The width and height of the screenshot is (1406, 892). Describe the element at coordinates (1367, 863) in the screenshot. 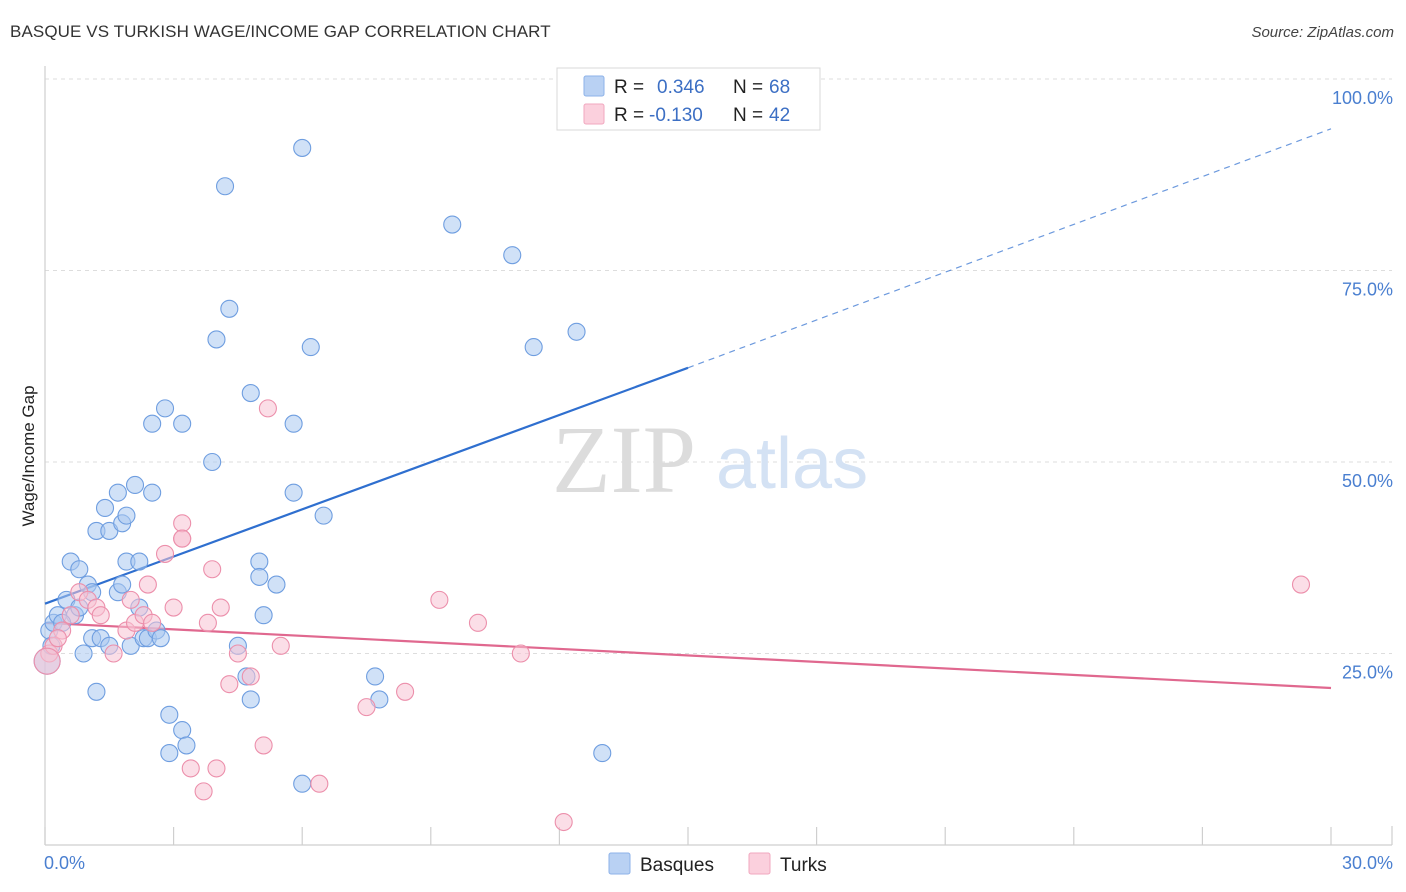

I see `x-tick-label-max: 30.0%` at that location.